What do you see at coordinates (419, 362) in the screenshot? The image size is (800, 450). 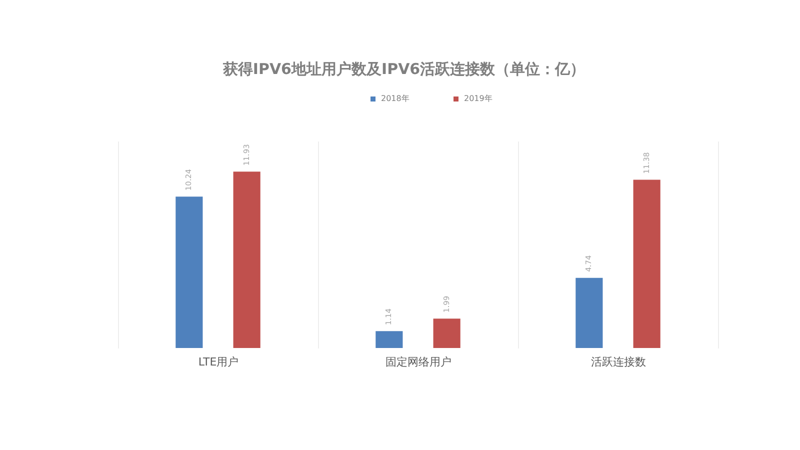 I see `x-tick-label: 固定网络用户` at bounding box center [419, 362].